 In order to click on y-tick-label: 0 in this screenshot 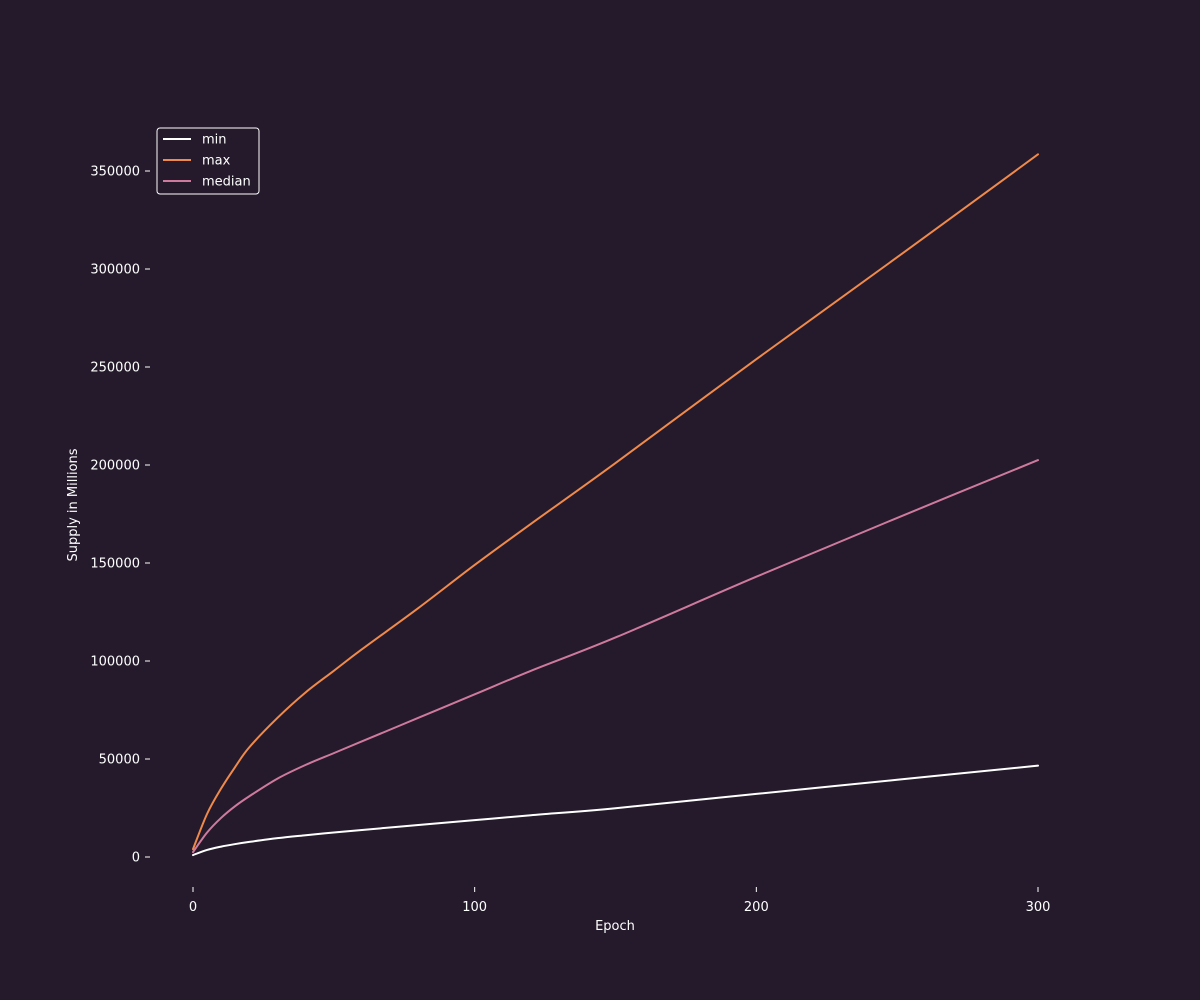, I will do `click(136, 858)`.